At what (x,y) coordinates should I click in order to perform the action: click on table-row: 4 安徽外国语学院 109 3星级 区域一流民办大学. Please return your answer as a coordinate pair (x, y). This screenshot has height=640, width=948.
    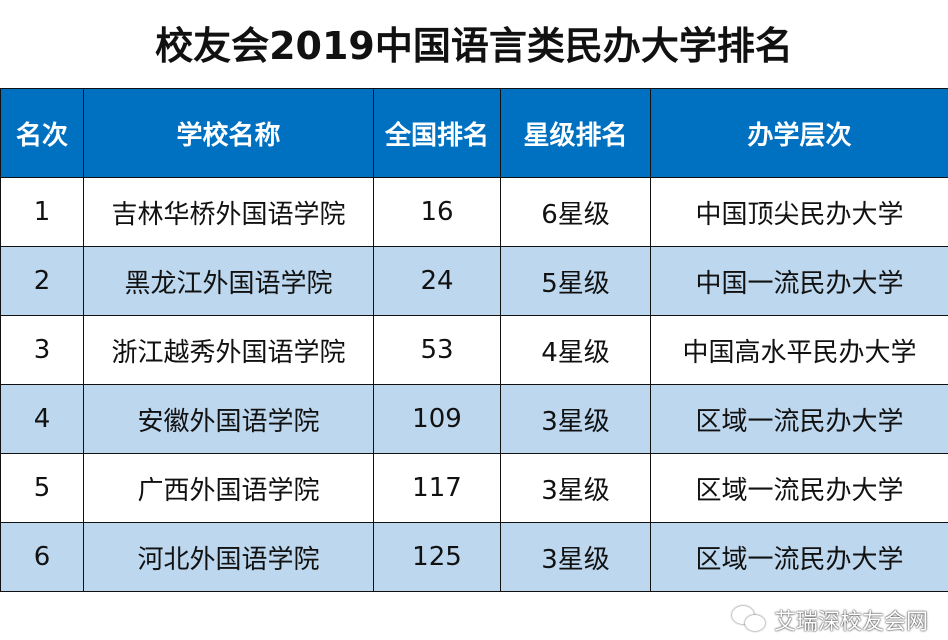
    Looking at the image, I should click on (474, 419).